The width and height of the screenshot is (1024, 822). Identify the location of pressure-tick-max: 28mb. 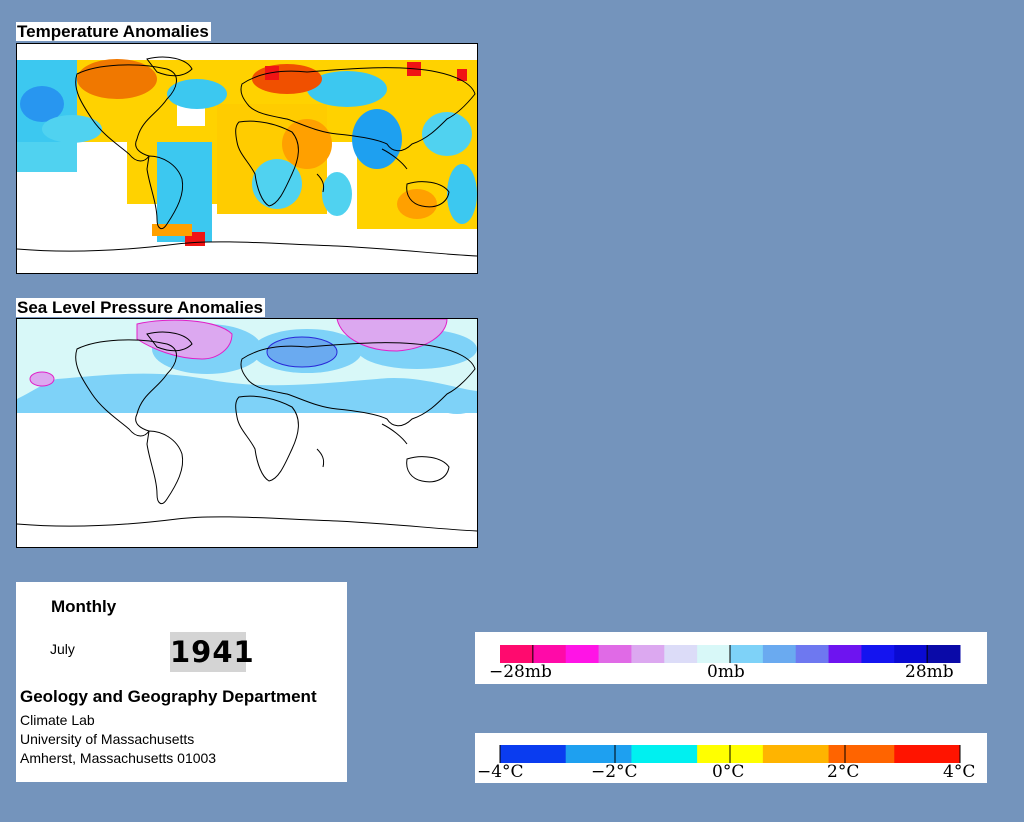
(929, 672).